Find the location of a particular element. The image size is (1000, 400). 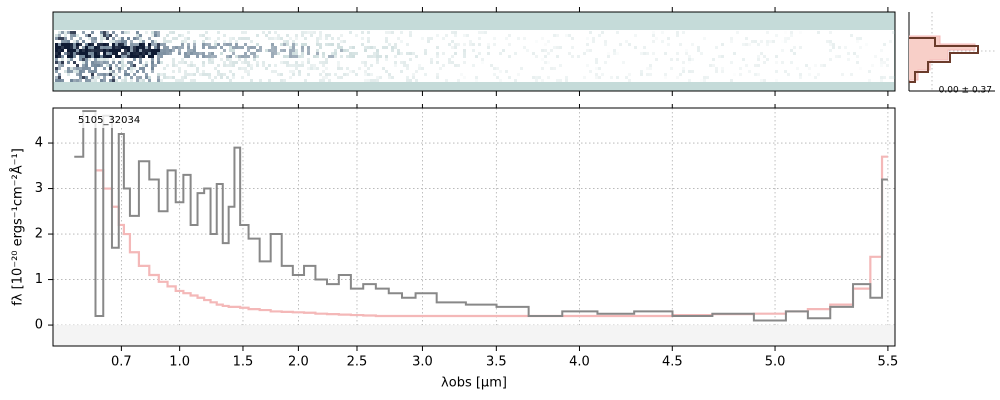

y-tick-label: 4 is located at coordinates (39, 143).